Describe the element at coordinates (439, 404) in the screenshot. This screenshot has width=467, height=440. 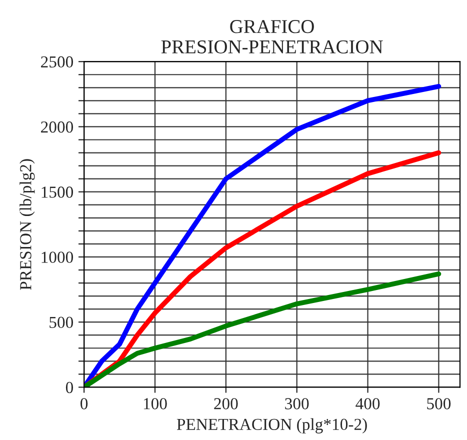
I see `x-tick-label: 500` at that location.